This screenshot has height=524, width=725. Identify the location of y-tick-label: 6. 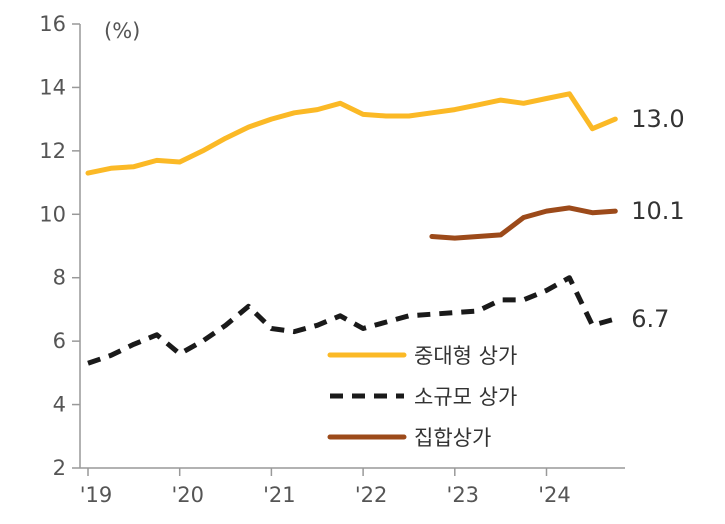
(59, 341).